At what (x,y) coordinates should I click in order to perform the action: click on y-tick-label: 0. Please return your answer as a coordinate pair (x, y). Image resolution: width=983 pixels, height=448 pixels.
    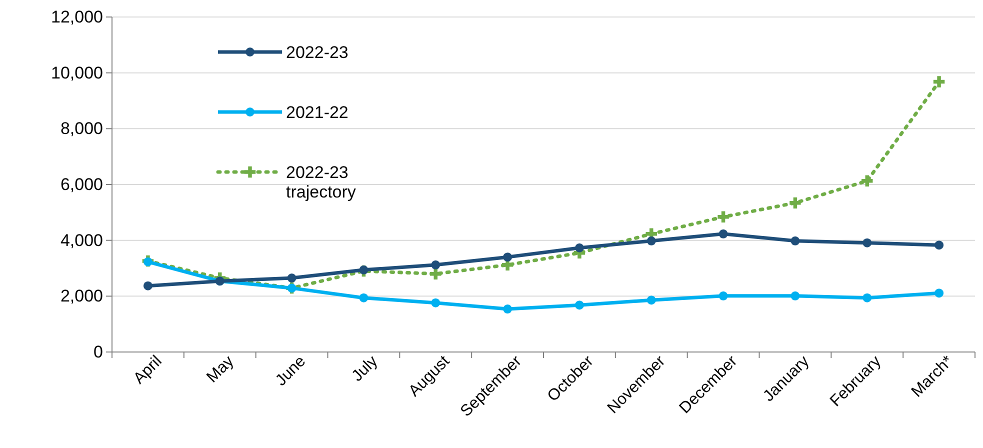
    Looking at the image, I should click on (98, 352).